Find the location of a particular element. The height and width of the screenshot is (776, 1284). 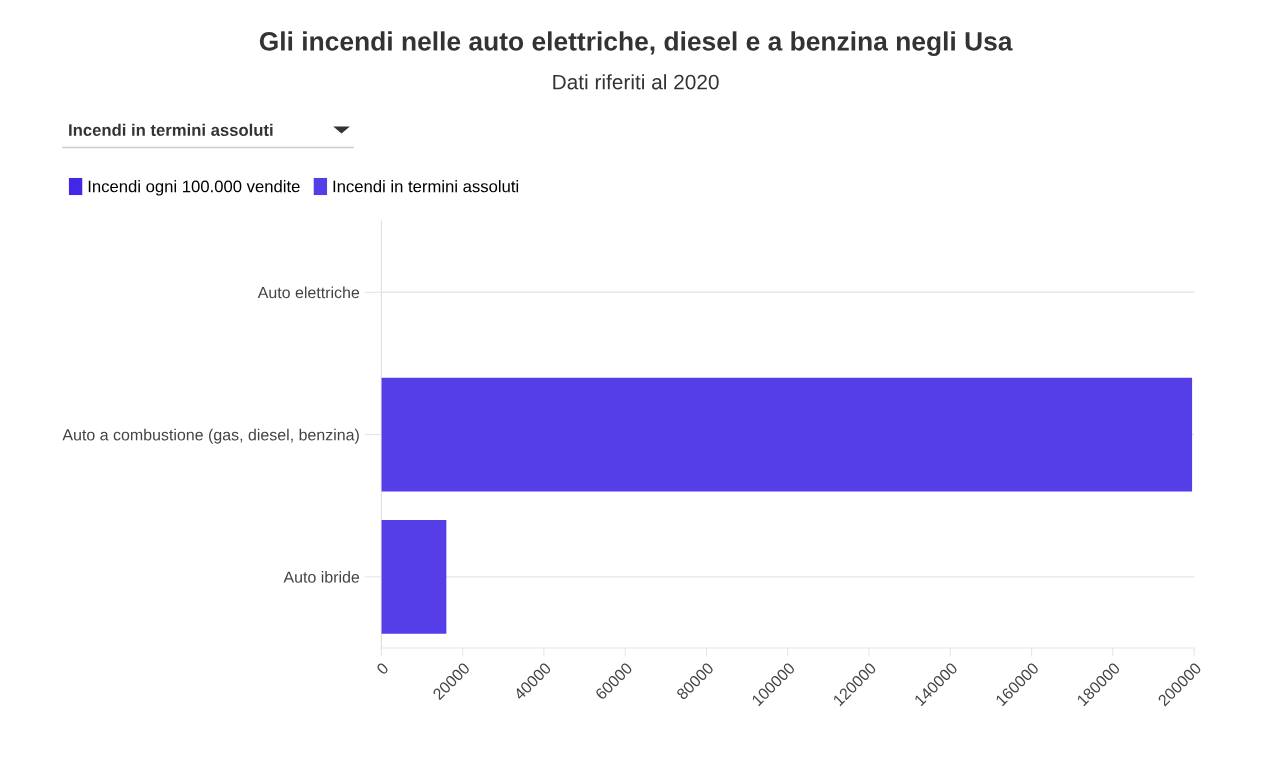

y-tick-label: Auto a combustione (gas, diesel, benzina) is located at coordinates (210, 436).